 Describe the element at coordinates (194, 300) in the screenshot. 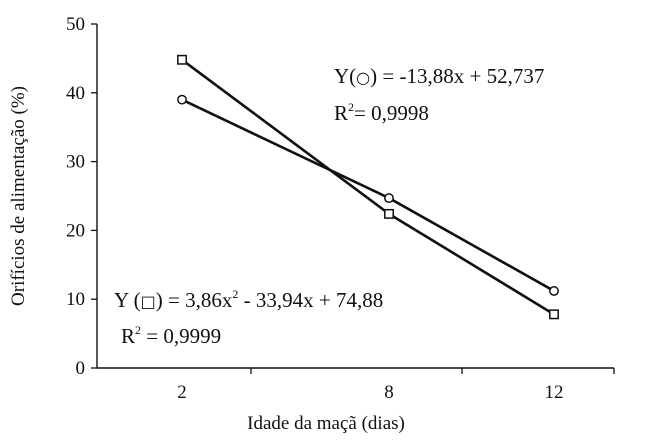

I see `equation-square-rhs: ) = 3,86x` at that location.